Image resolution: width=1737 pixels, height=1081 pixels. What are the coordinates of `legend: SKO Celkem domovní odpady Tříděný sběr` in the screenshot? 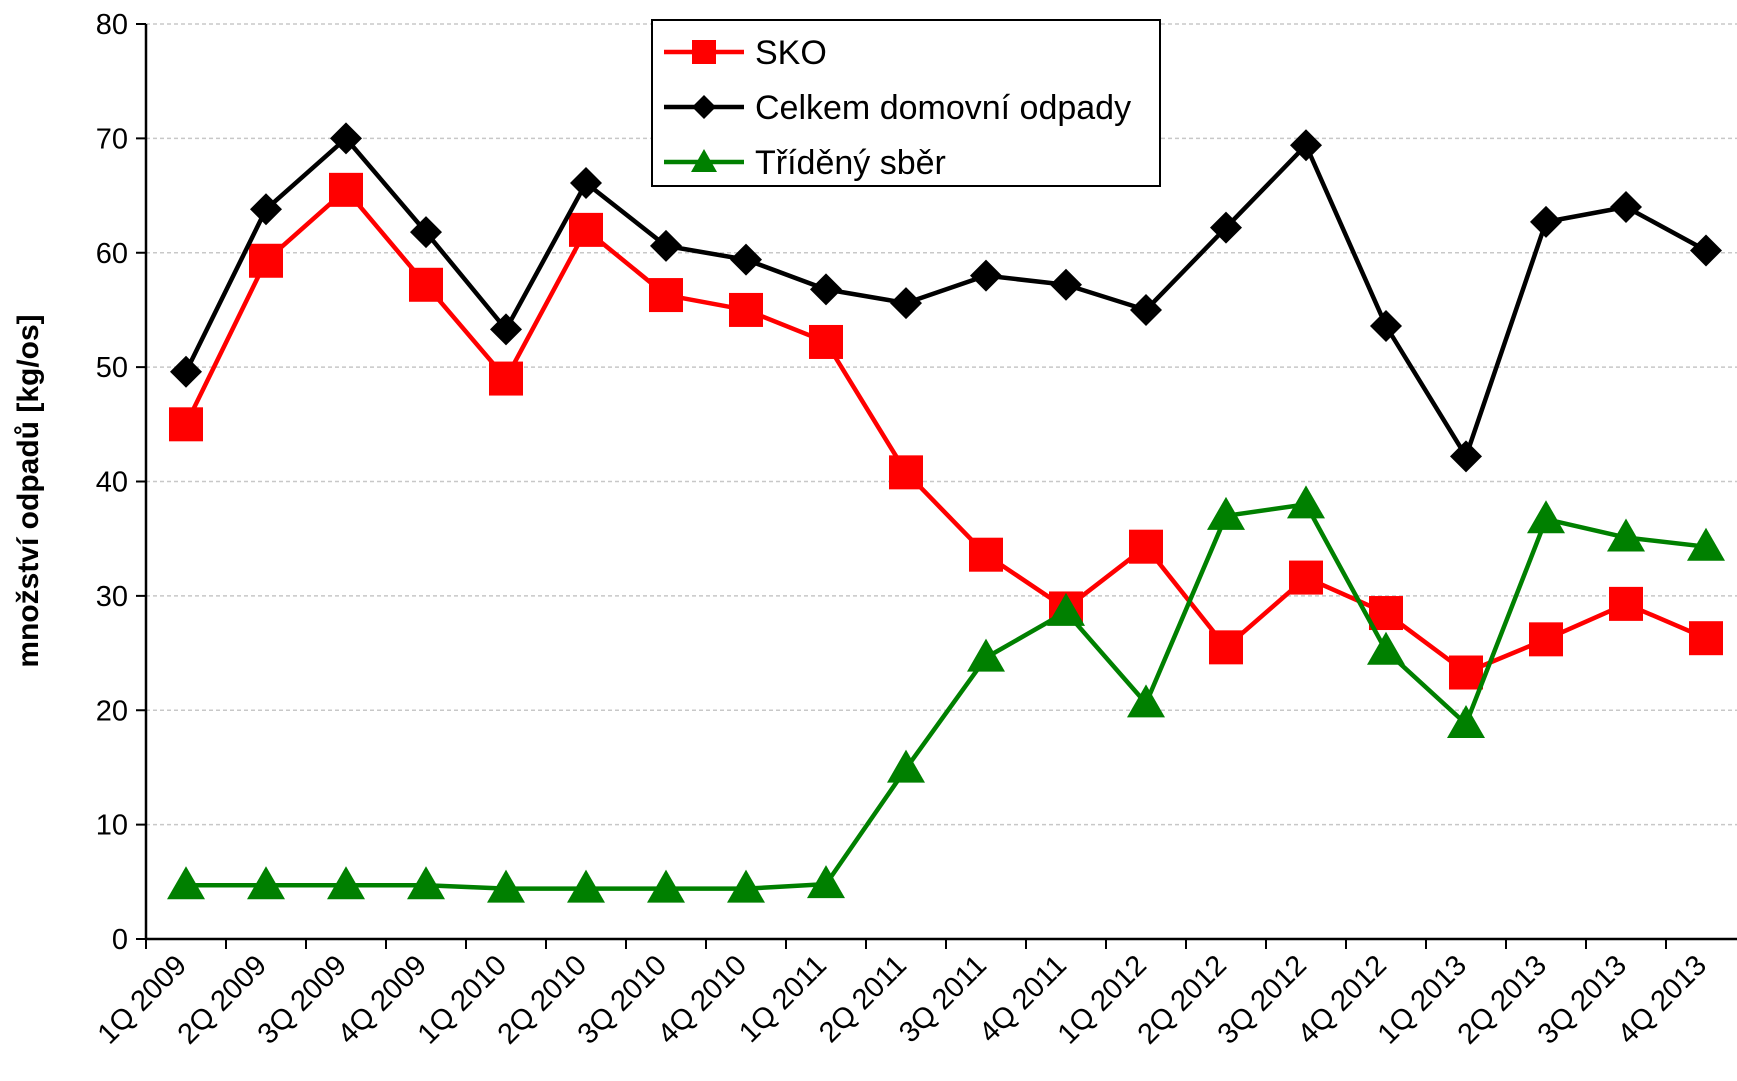 It's located at (906, 103).